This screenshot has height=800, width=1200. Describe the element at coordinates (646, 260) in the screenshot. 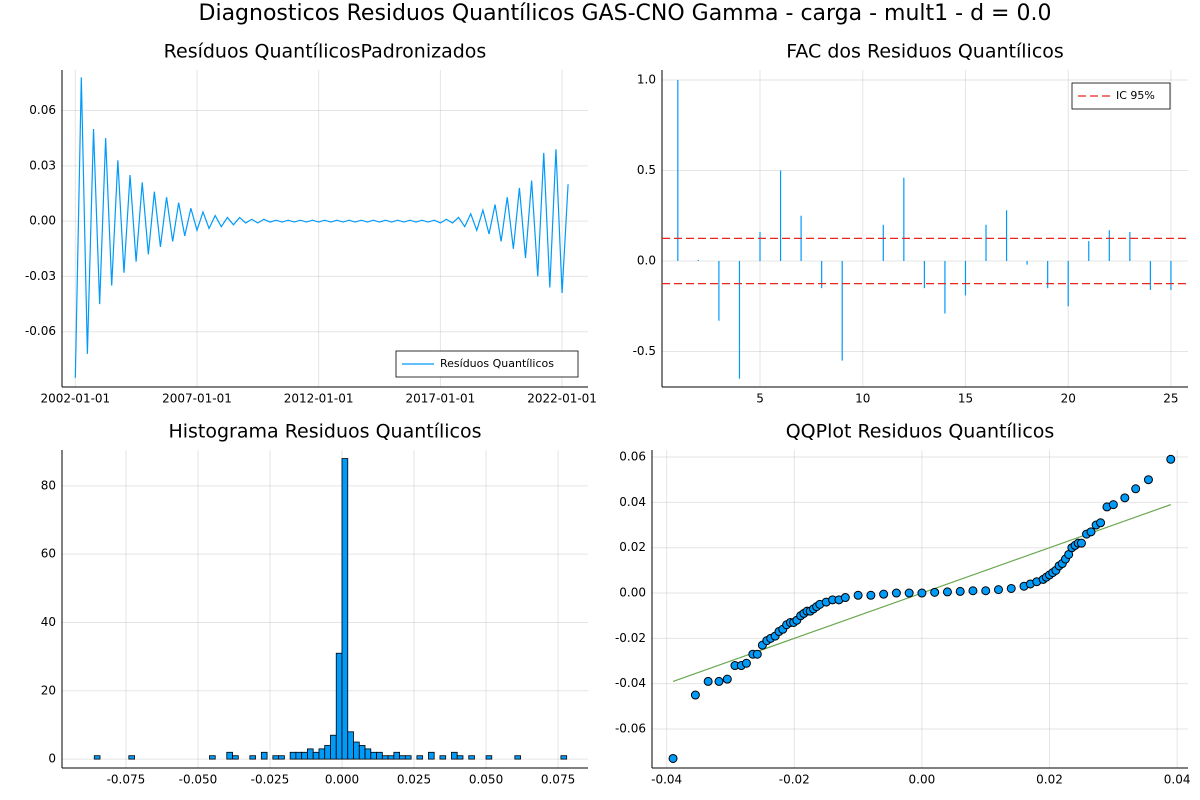

I see `y-tick-label: 0.0` at that location.